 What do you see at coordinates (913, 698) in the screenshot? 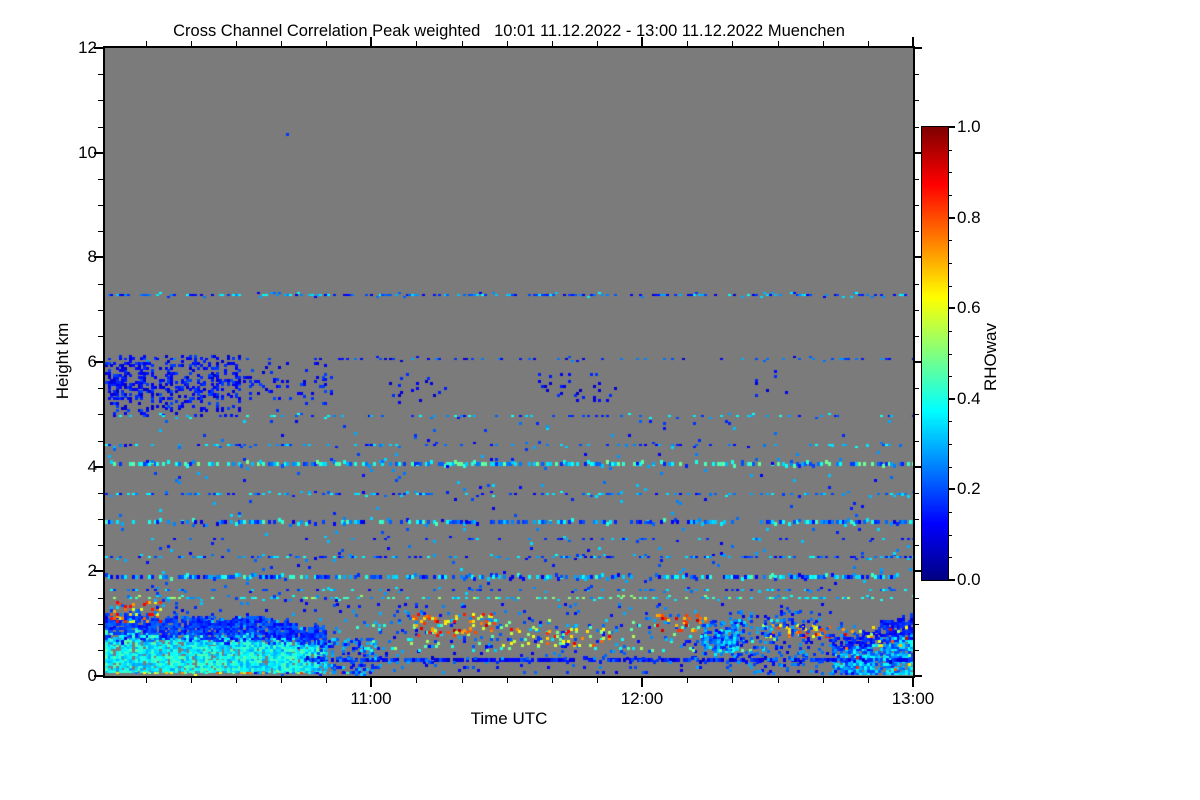
I see `x-tick-label: 13:00` at bounding box center [913, 698].